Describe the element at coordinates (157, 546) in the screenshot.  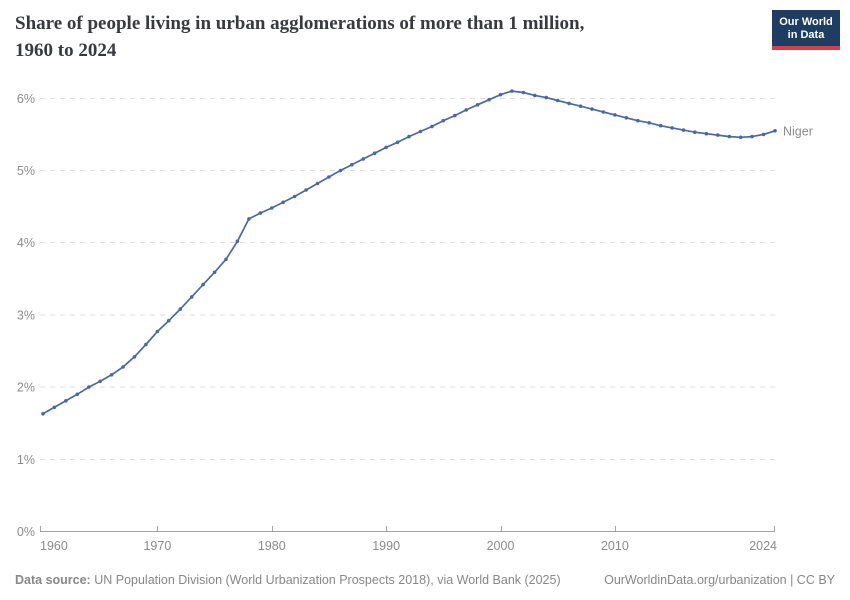
I see `x-axis-label: 1970` at that location.